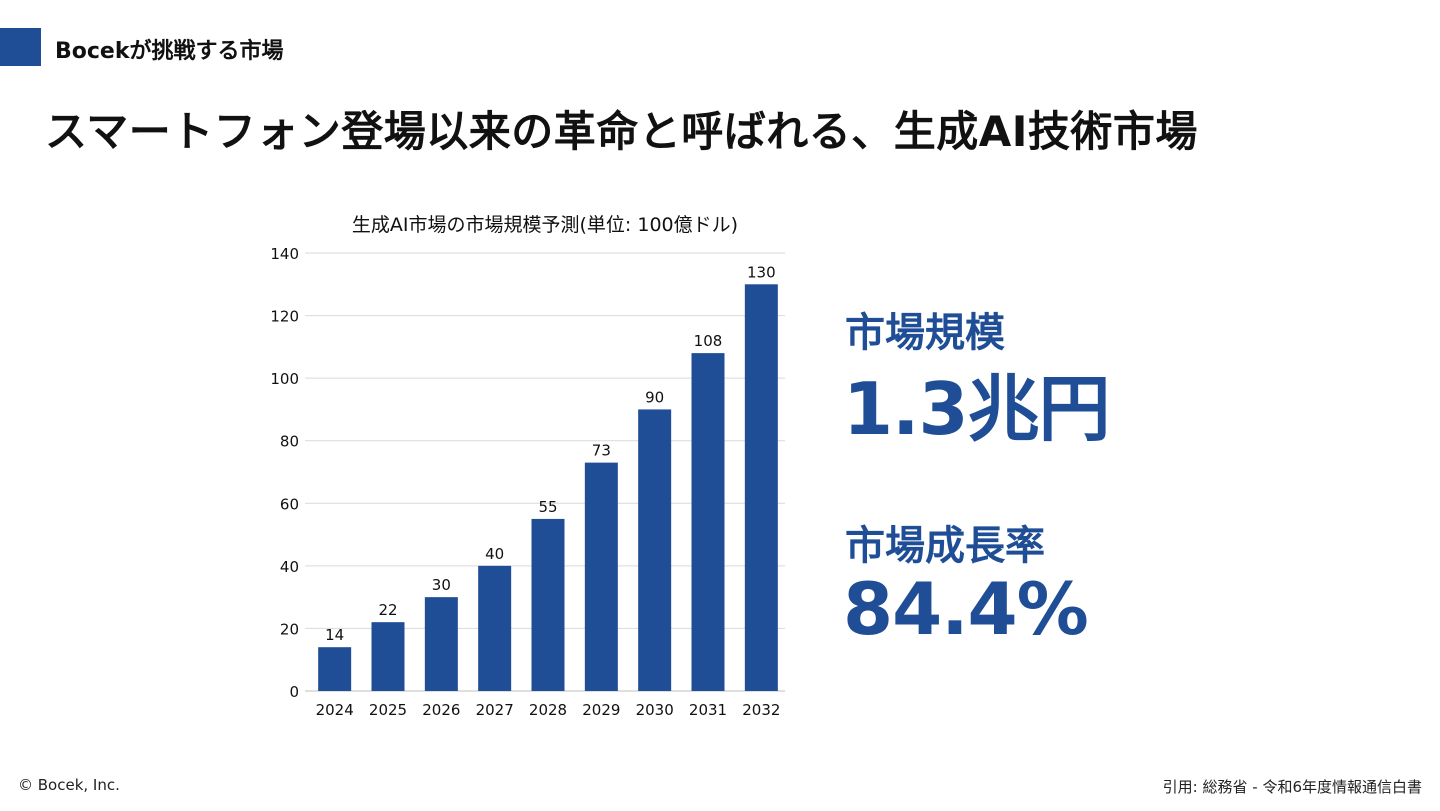 The width and height of the screenshot is (1440, 811). What do you see at coordinates (708, 522) in the screenshot?
I see `bar-2031` at bounding box center [708, 522].